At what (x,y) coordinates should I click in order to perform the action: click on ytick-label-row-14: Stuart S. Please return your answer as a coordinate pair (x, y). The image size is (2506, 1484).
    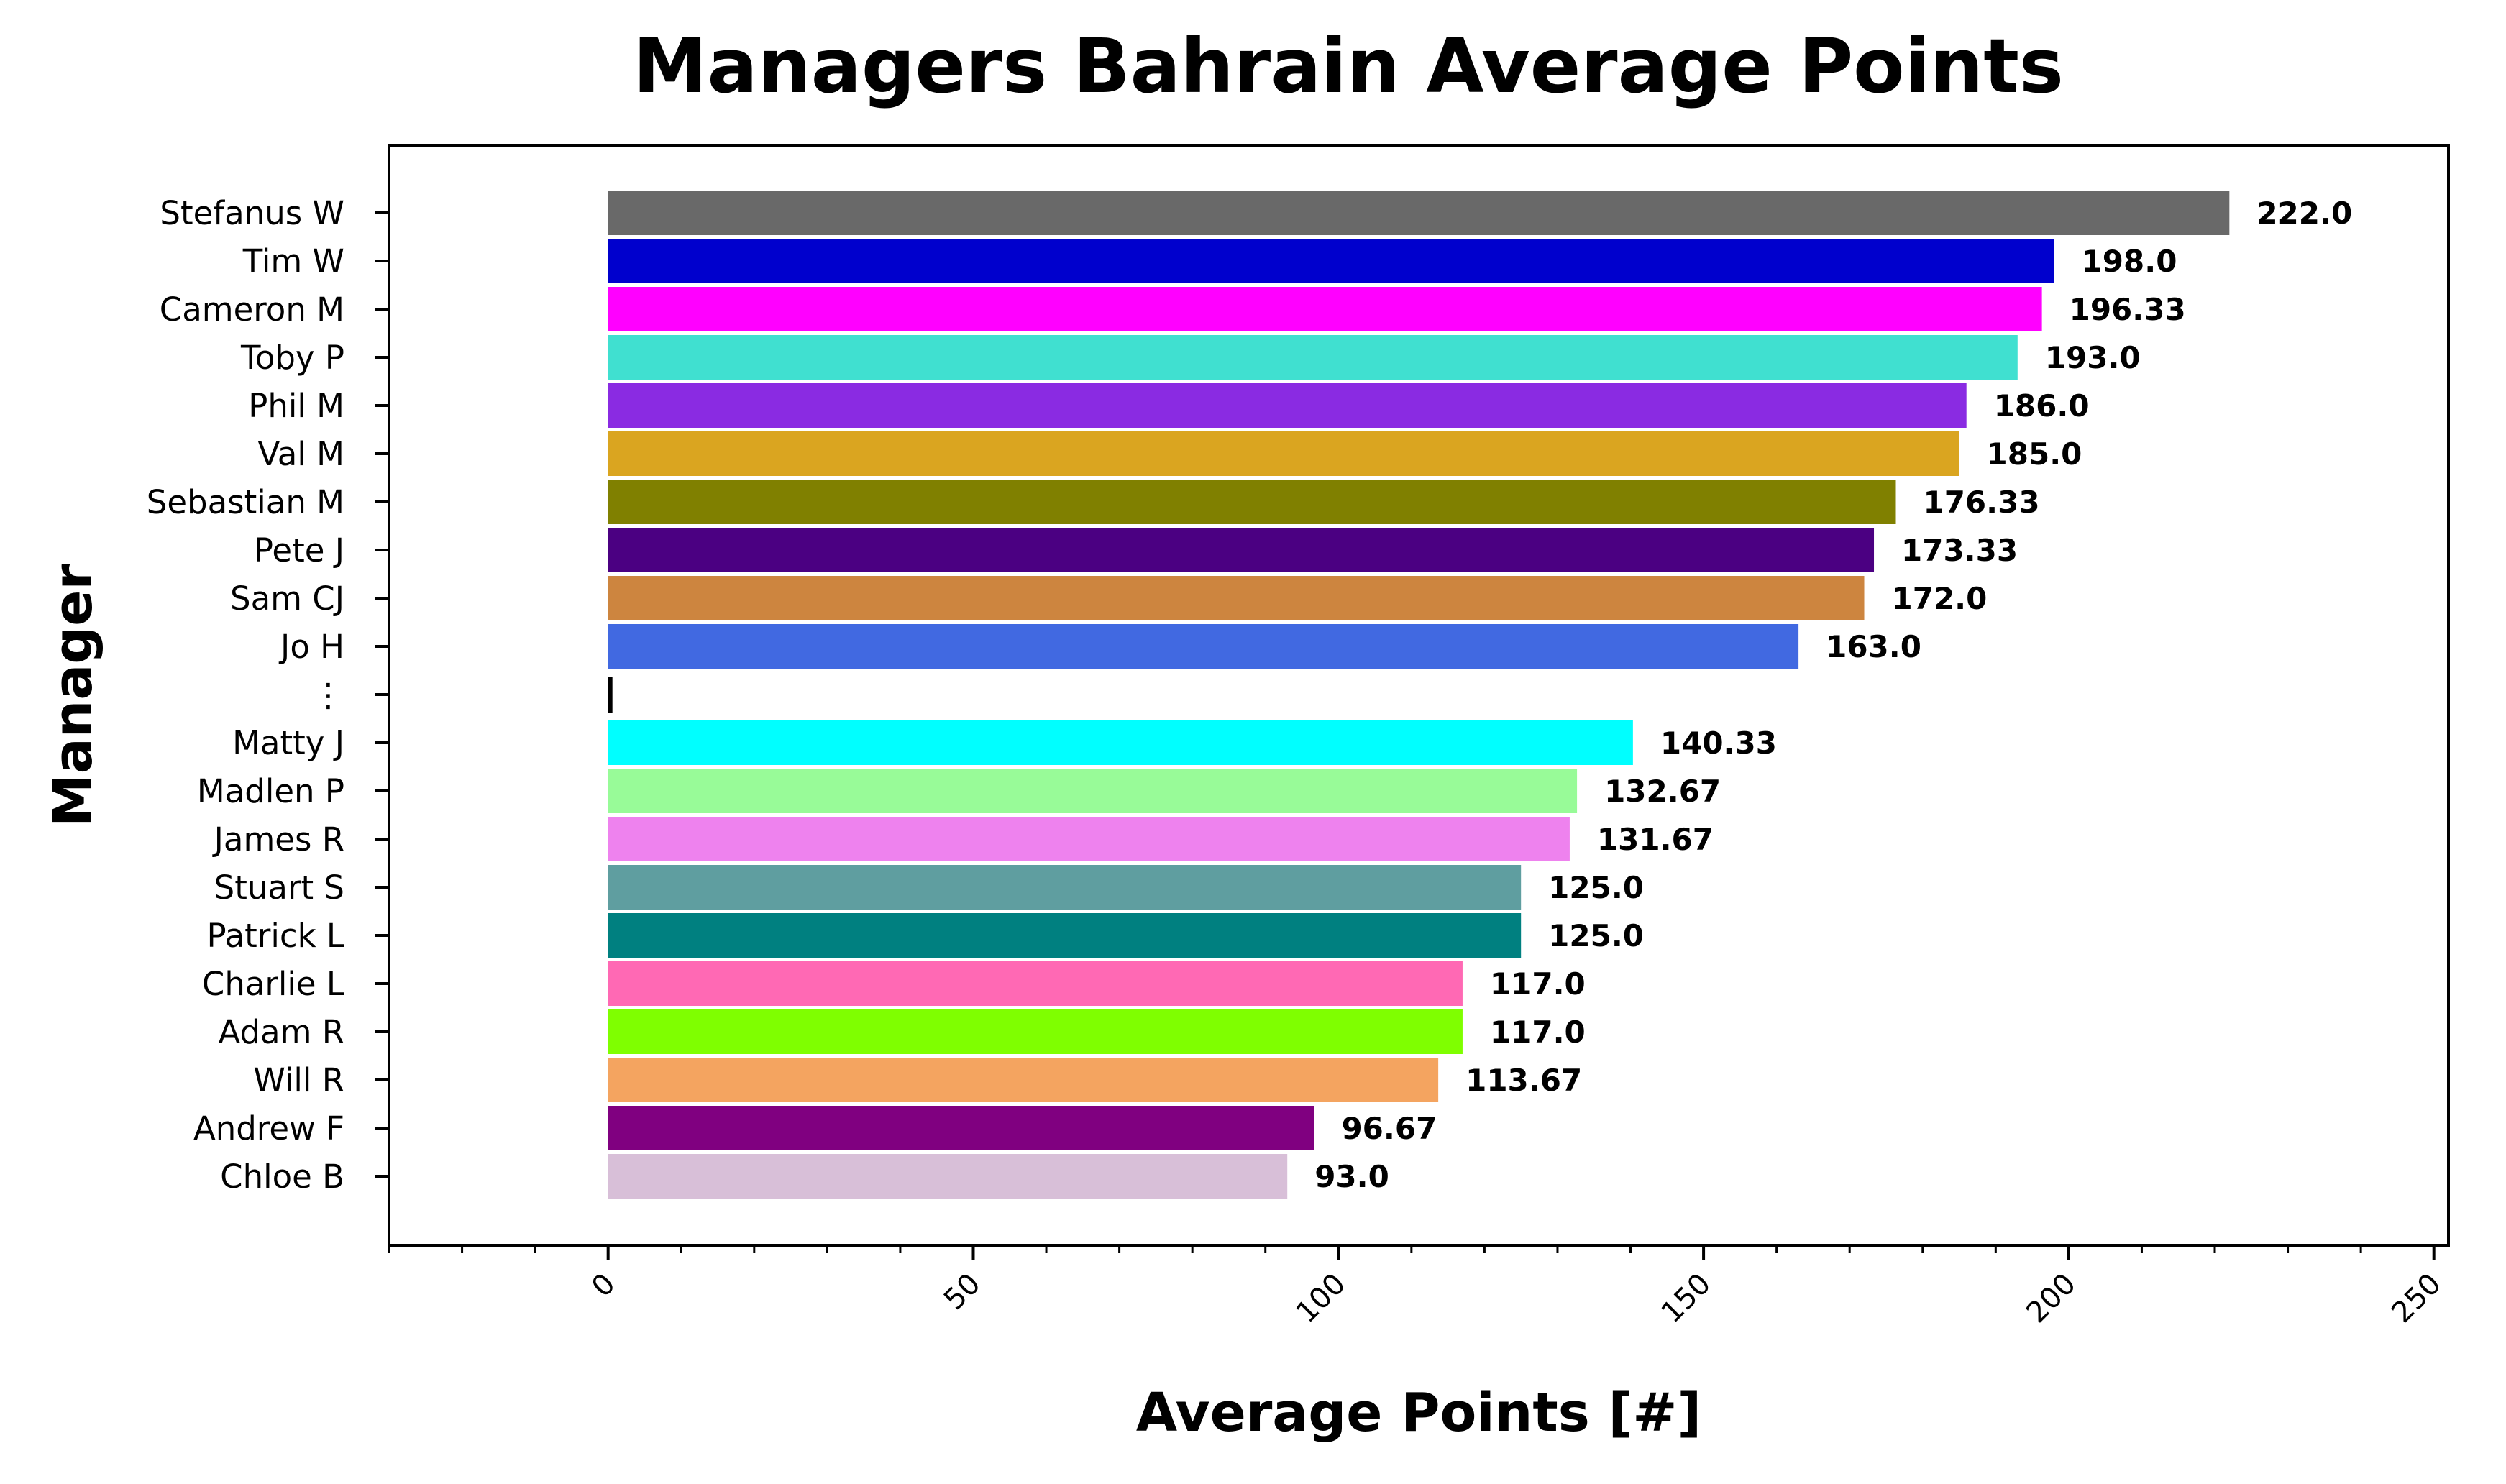
    Looking at the image, I should click on (279, 888).